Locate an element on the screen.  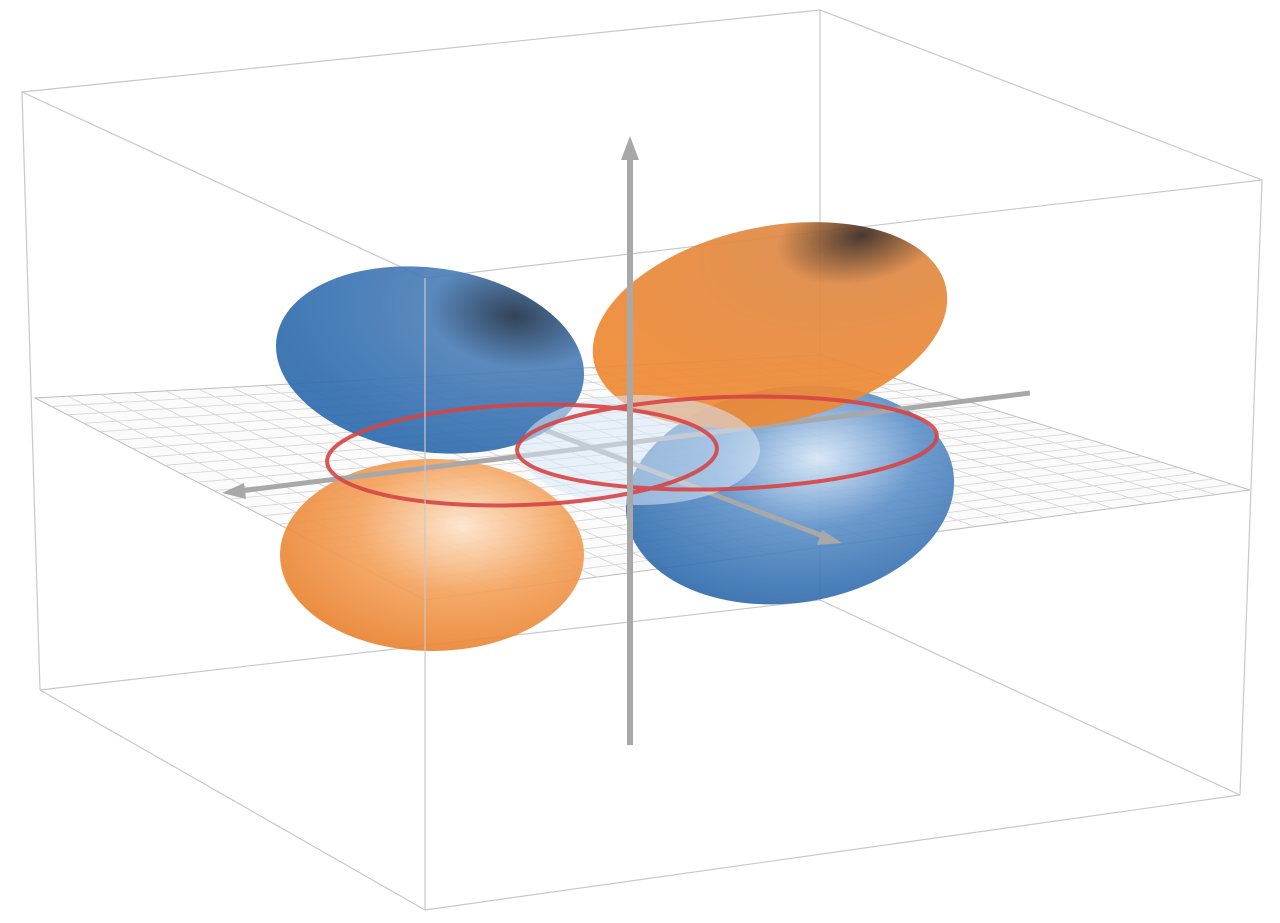
lobe-highlight is located at coordinates (640, 450).